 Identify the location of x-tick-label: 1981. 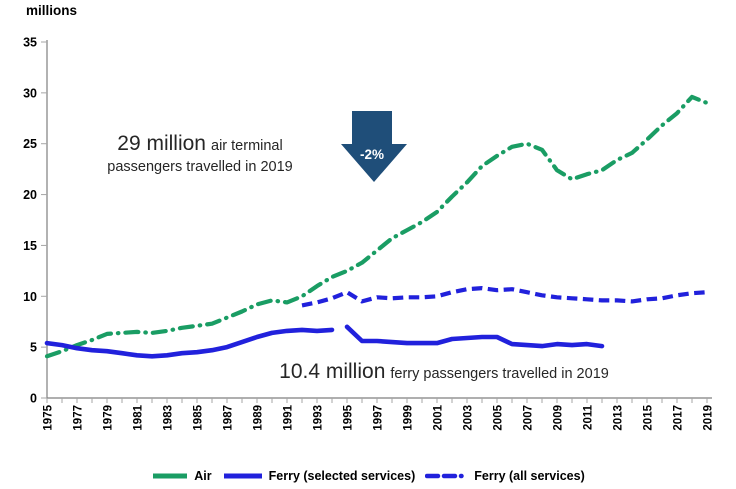
(139, 417).